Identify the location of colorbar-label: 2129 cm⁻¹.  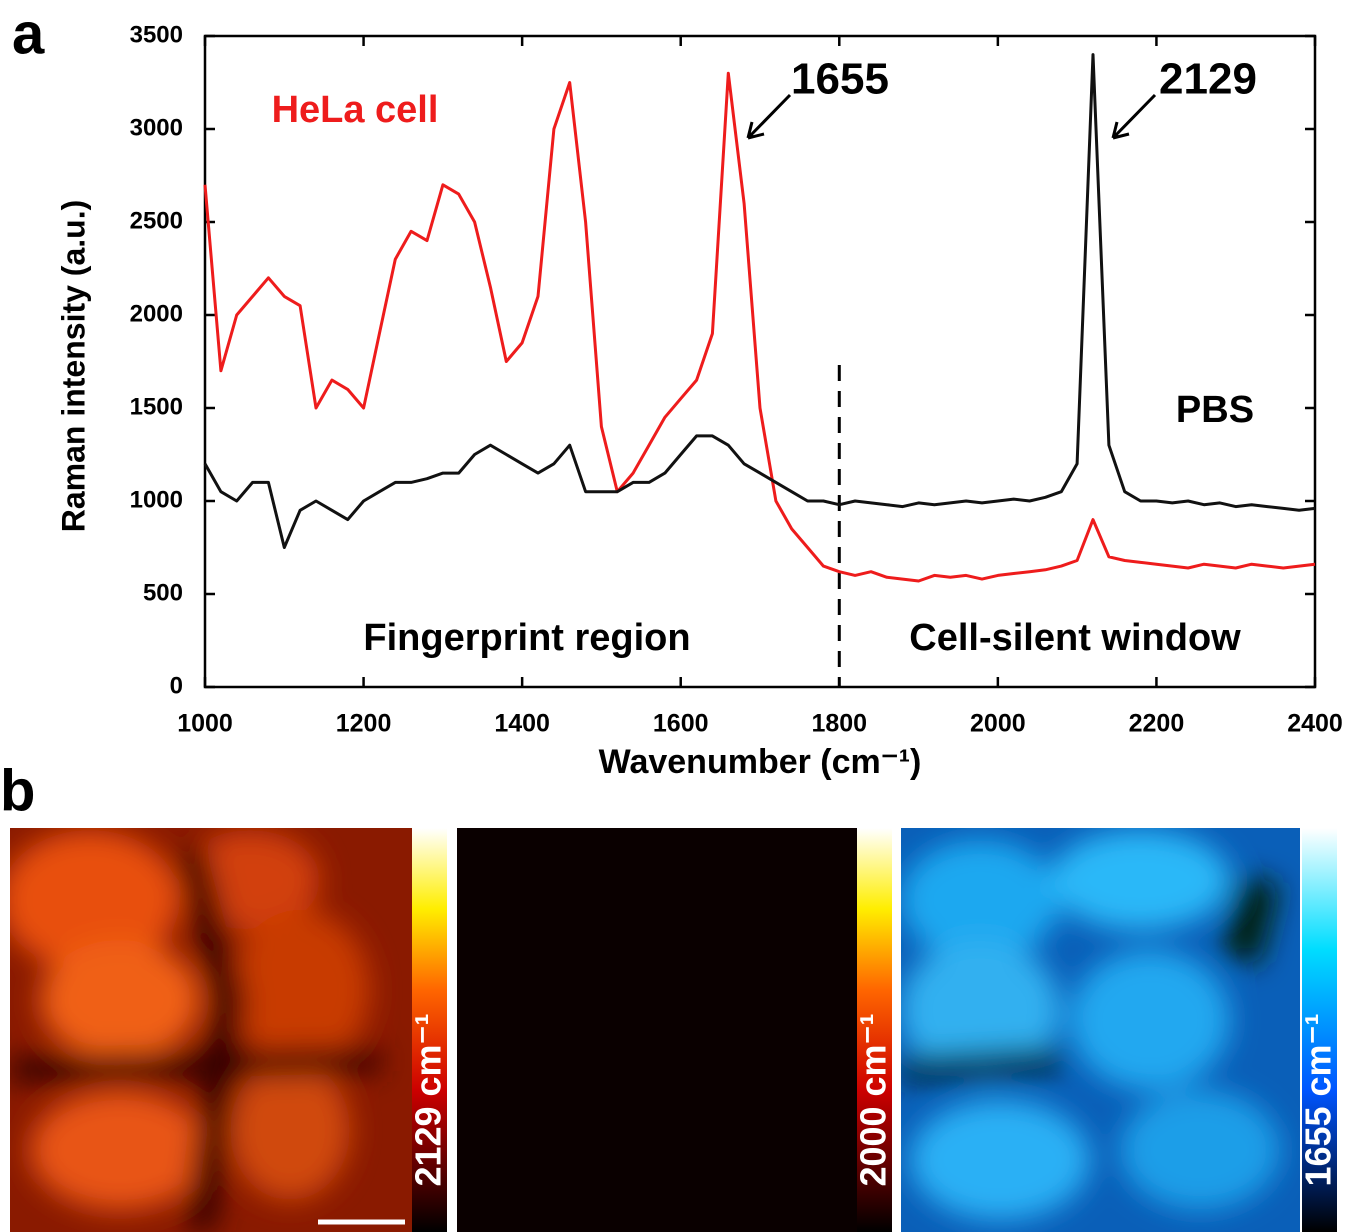
(428, 1099).